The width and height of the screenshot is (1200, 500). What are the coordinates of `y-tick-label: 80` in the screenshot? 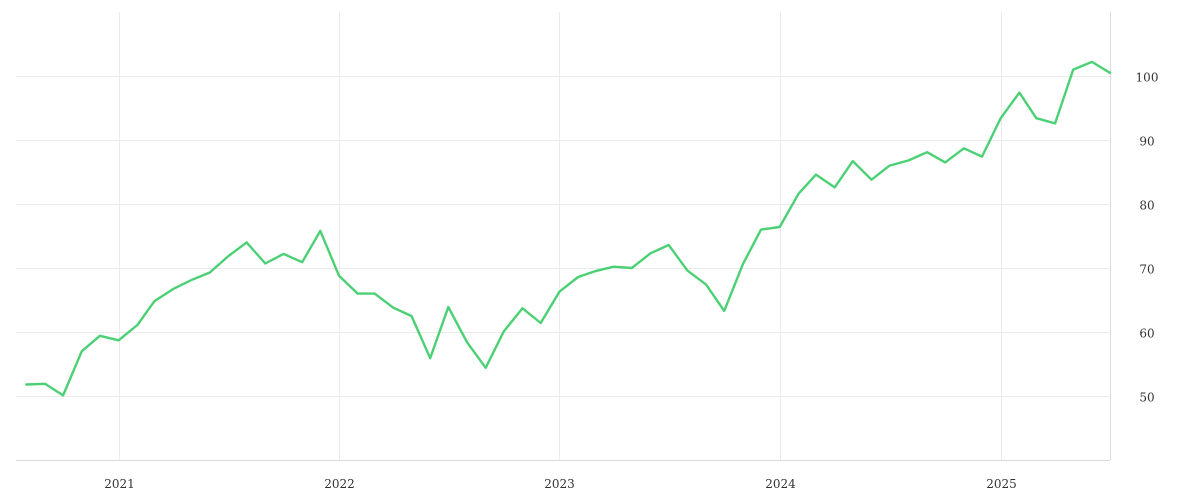 It's located at (1146, 206).